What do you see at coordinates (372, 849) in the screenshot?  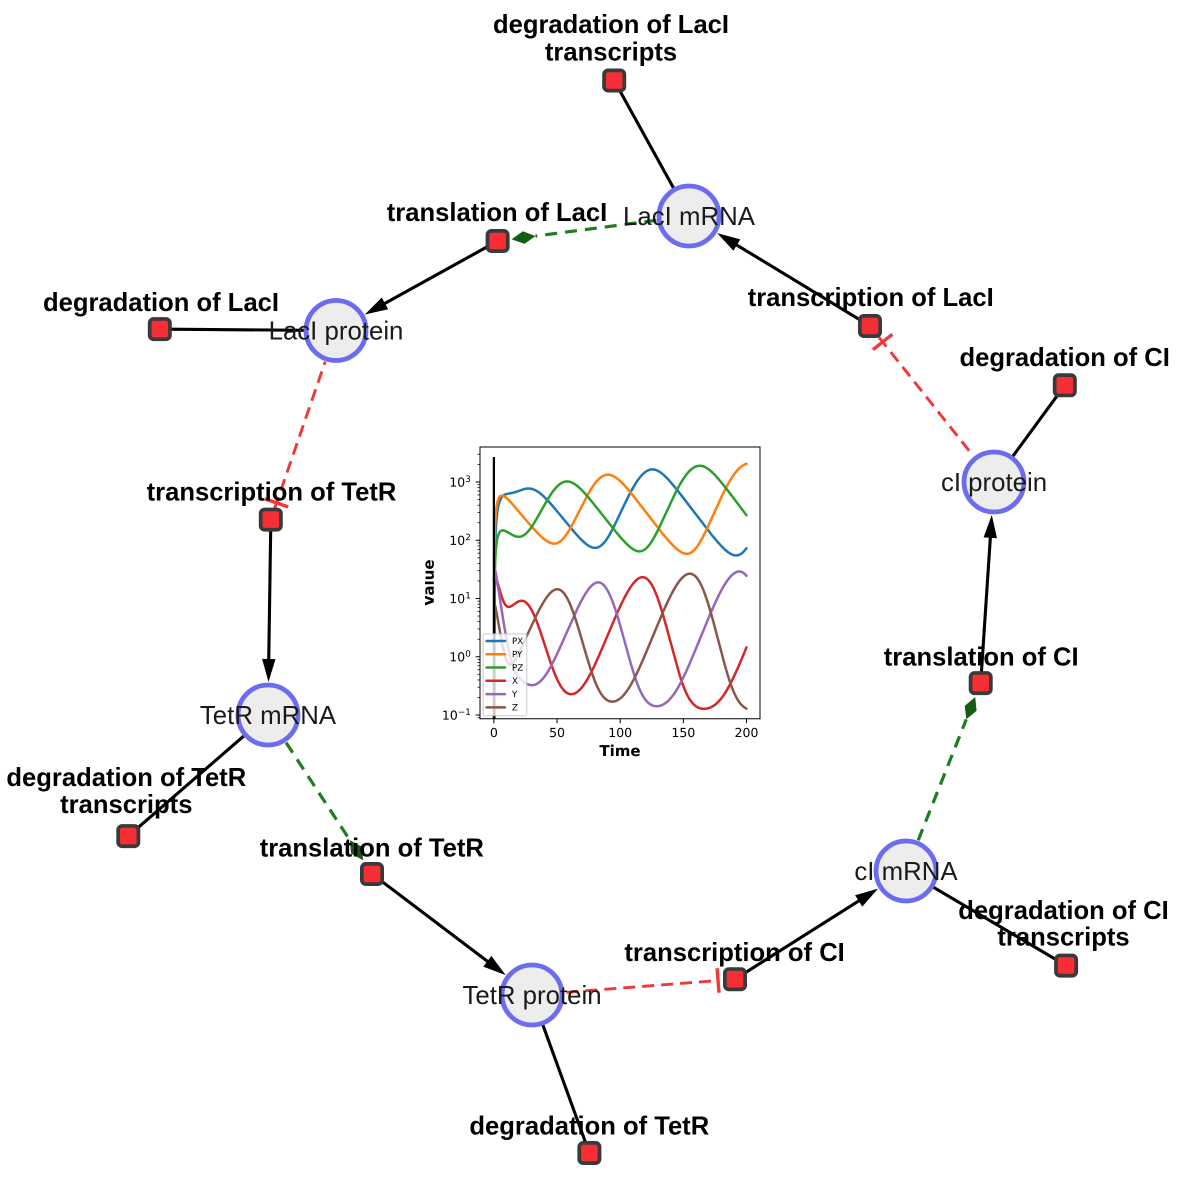 I see `svg-text: translation of TetR` at bounding box center [372, 849].